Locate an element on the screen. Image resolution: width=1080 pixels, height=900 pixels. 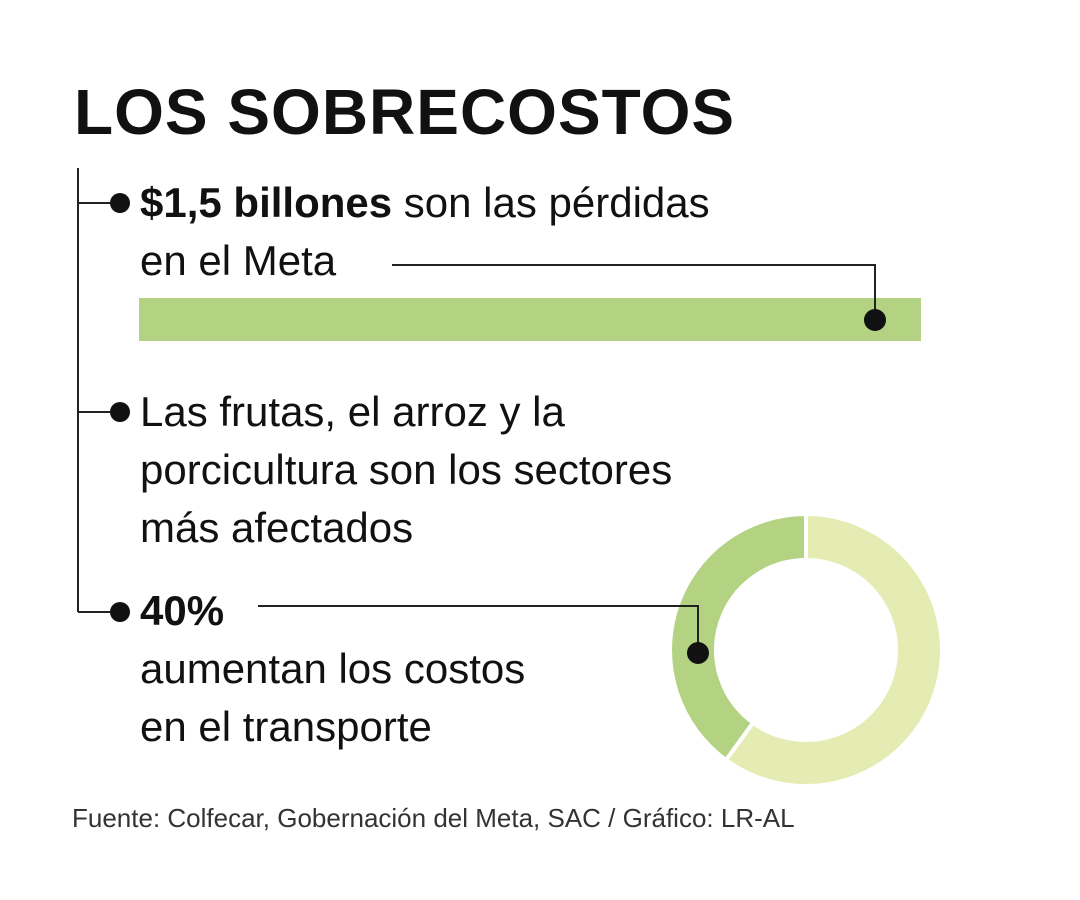
transport-line-2: aumentan los costos is located at coordinates (333, 668).